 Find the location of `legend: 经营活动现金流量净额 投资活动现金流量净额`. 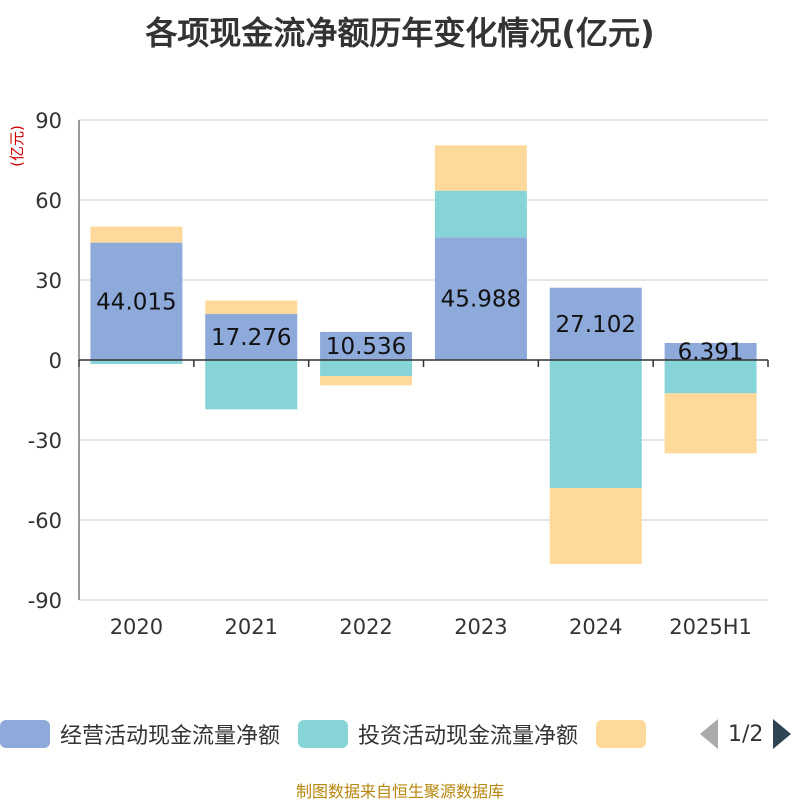

legend: 经营活动现金流量净额 投资活动现金流量净额 is located at coordinates (337, 734).